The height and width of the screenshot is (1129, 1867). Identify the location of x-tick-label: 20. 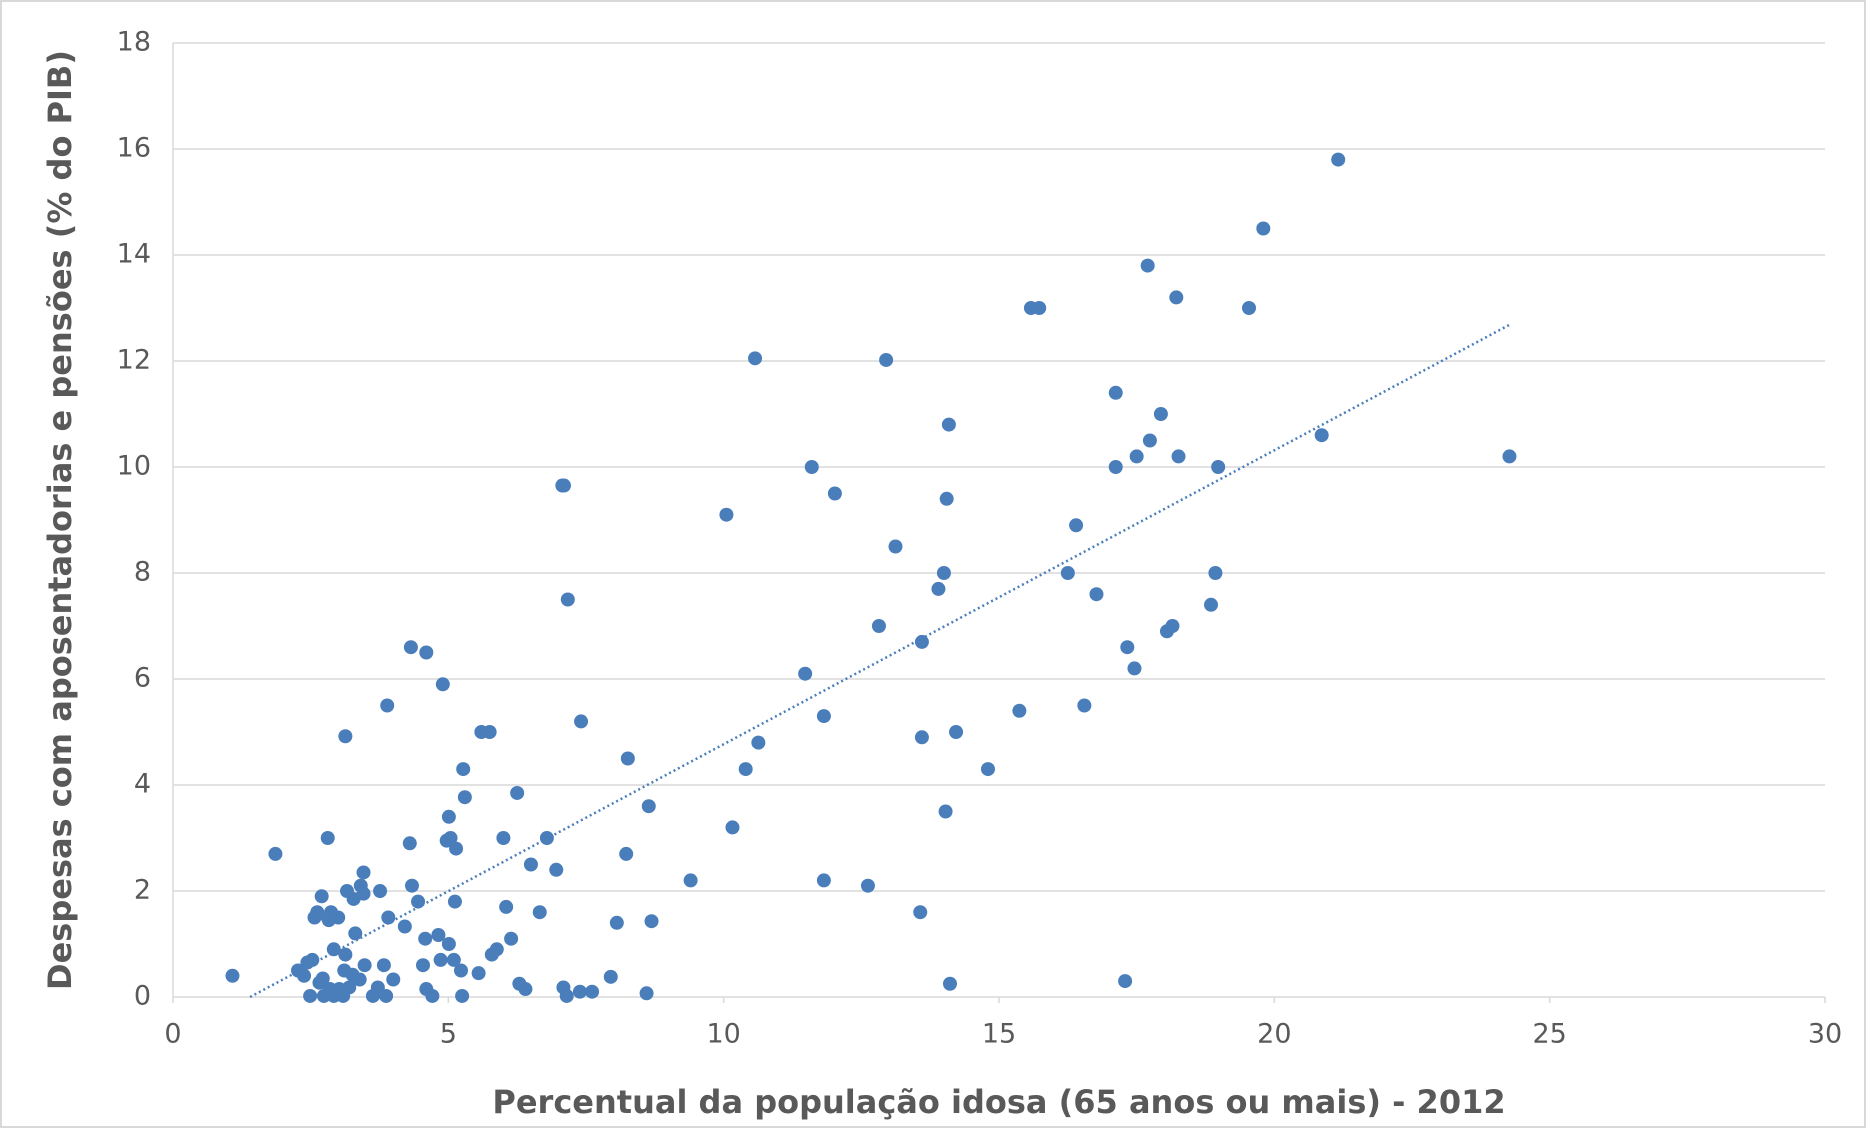
(1274, 1034).